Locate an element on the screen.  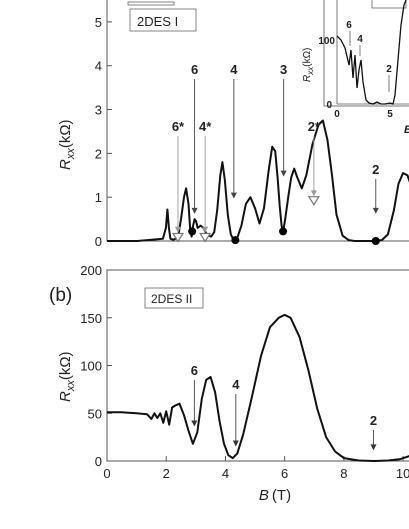
panel-b-y-ticks: 0 50 100 150 200 is located at coordinates (96, 366).